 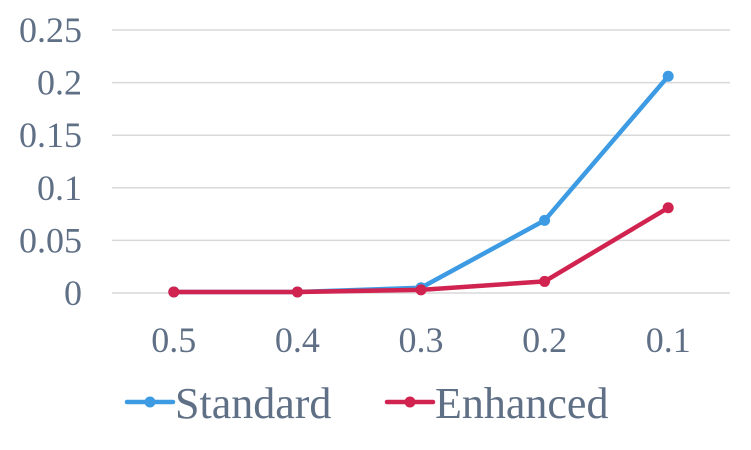 What do you see at coordinates (544, 340) in the screenshot?
I see `x-tick-label: 0.2` at bounding box center [544, 340].